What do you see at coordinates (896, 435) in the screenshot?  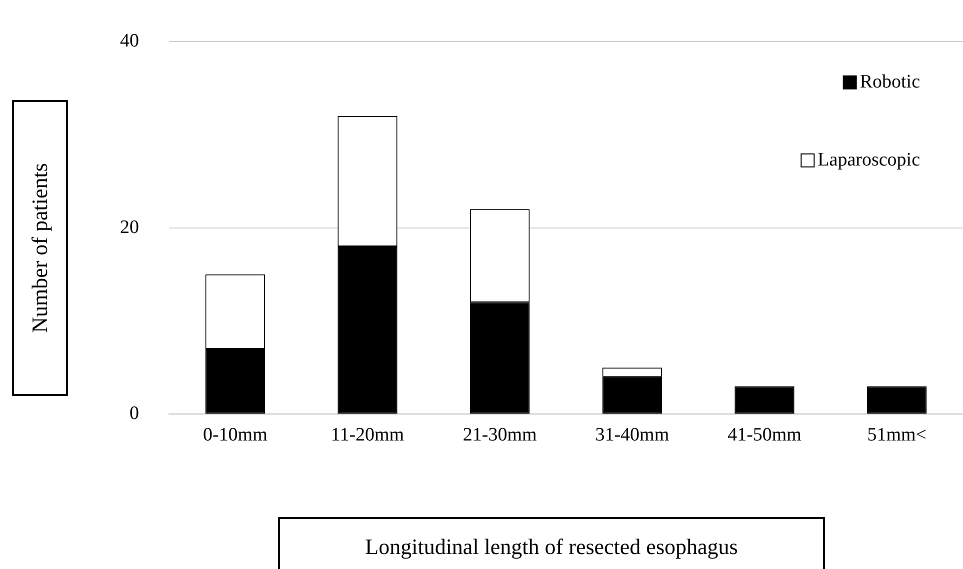 I see `x-tick-label: 51mm<` at bounding box center [896, 435].